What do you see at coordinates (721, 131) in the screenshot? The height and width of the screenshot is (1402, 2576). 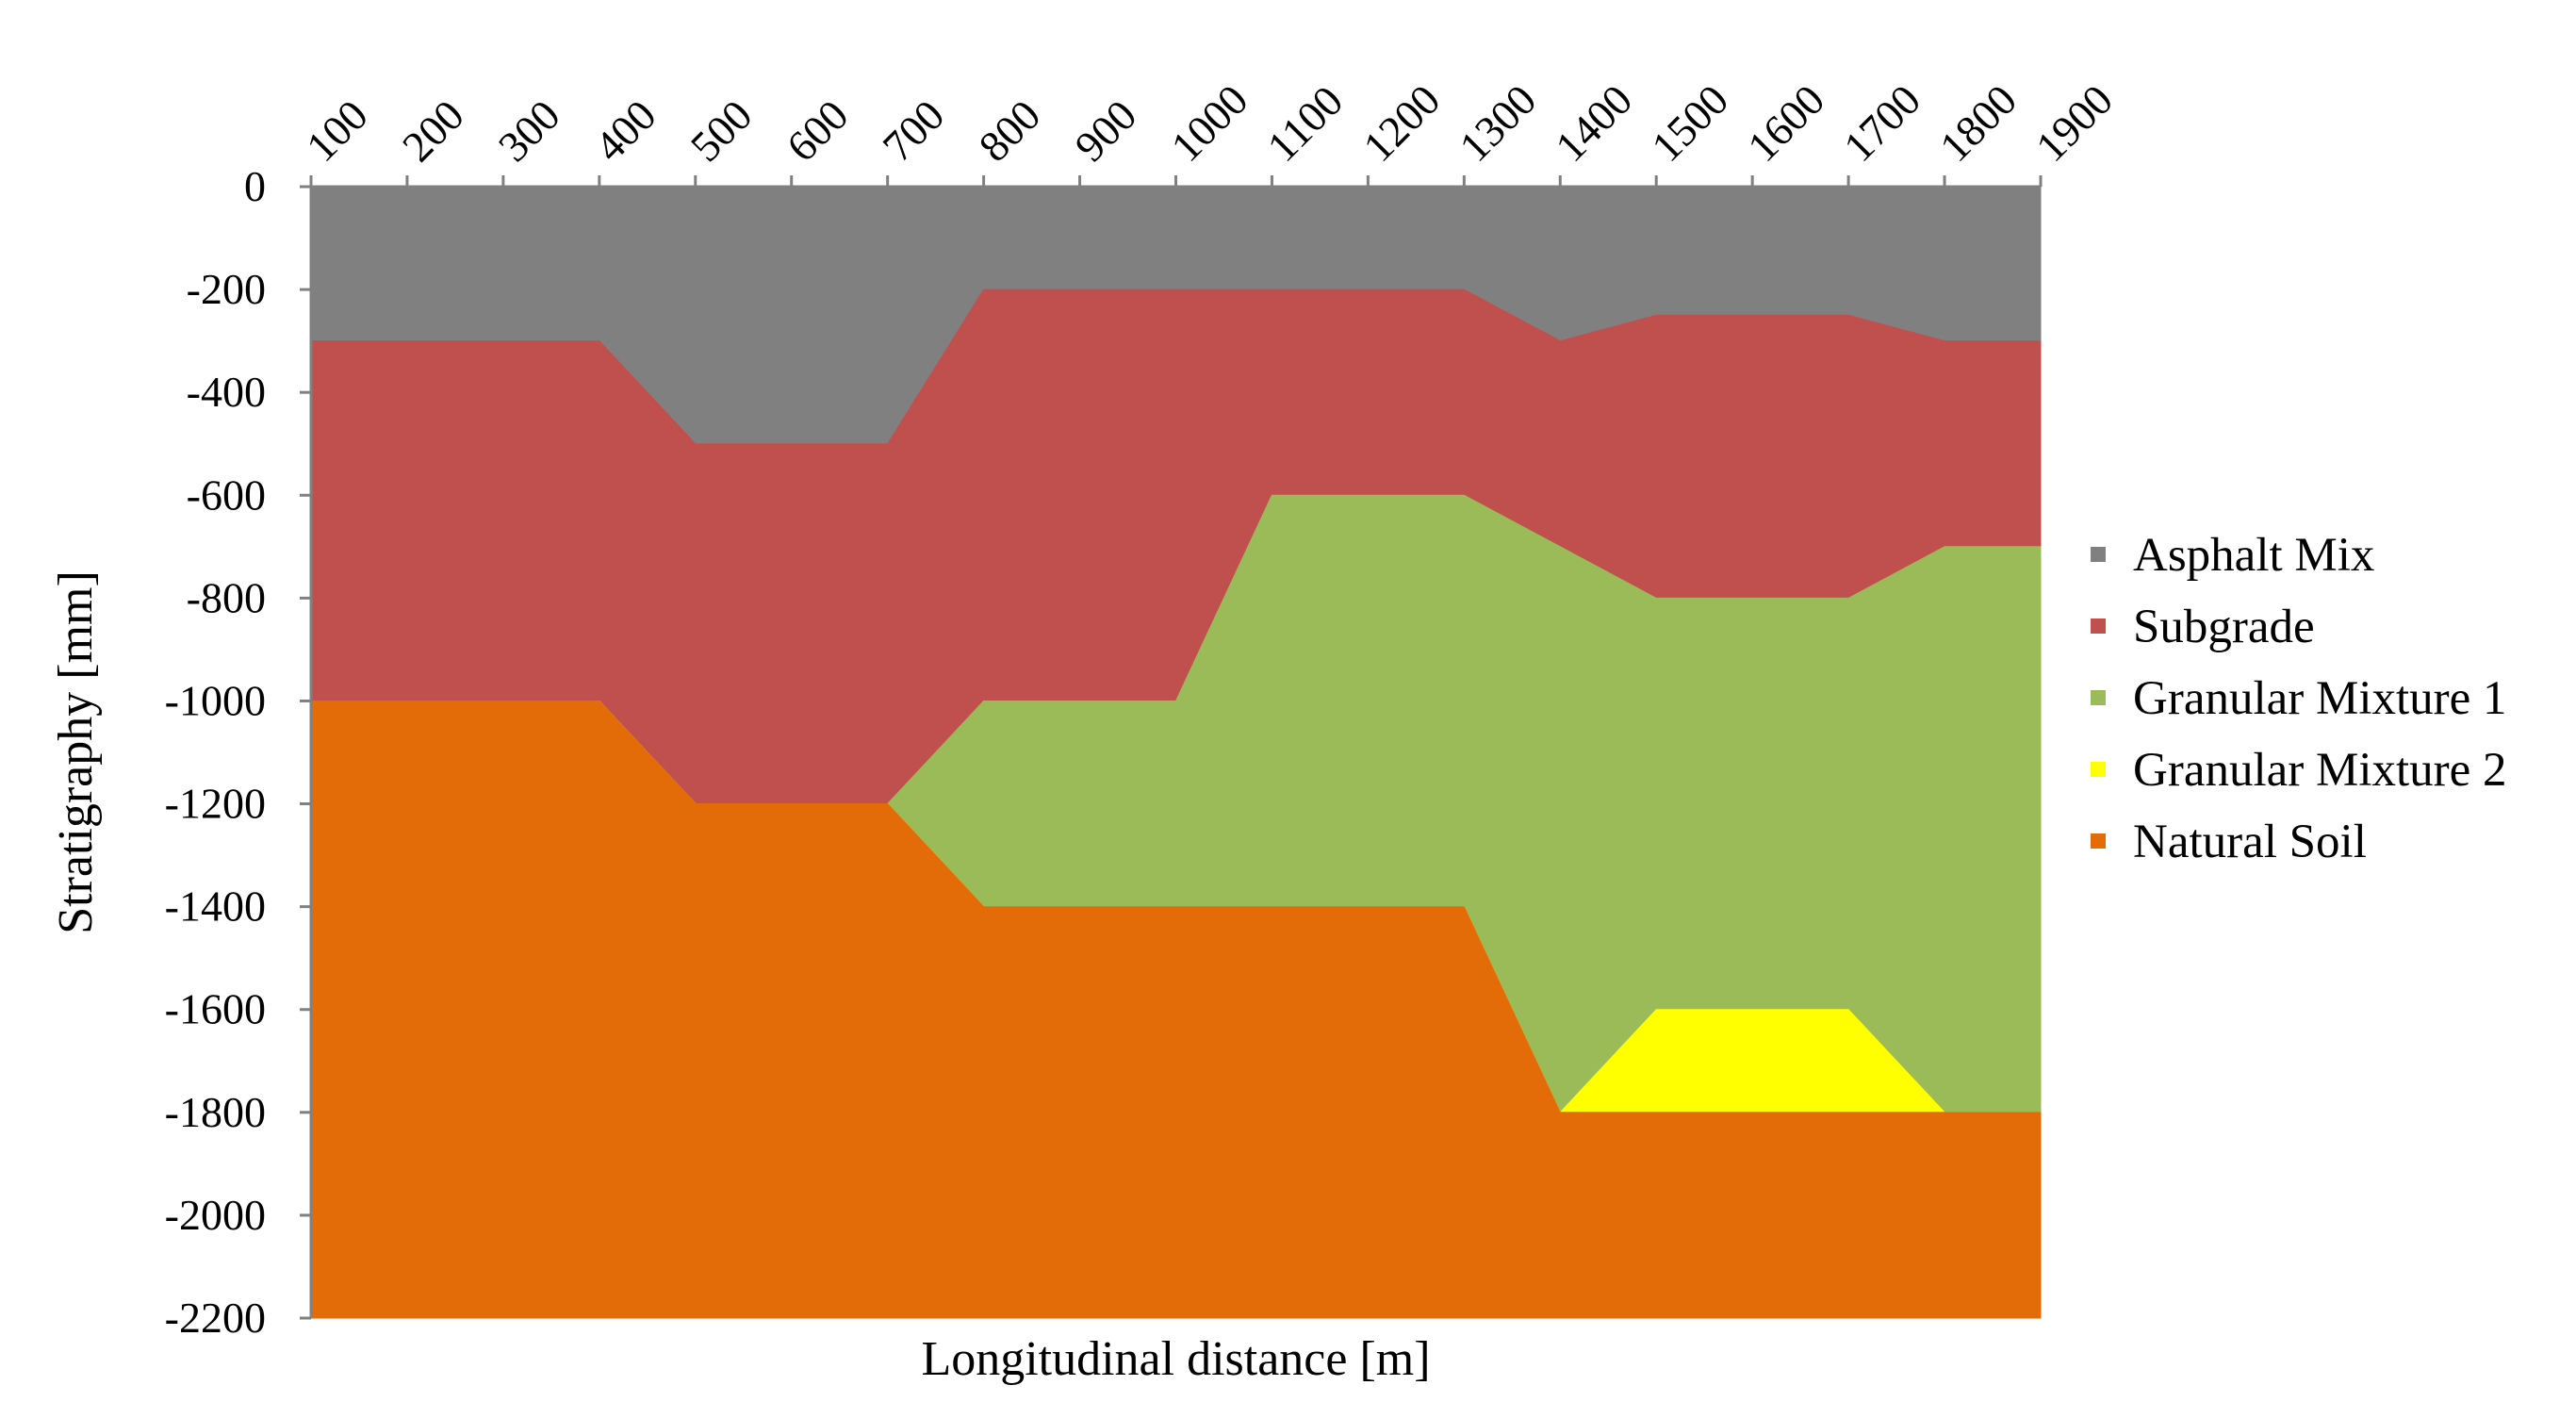 I see `x-tick-label: 500` at bounding box center [721, 131].